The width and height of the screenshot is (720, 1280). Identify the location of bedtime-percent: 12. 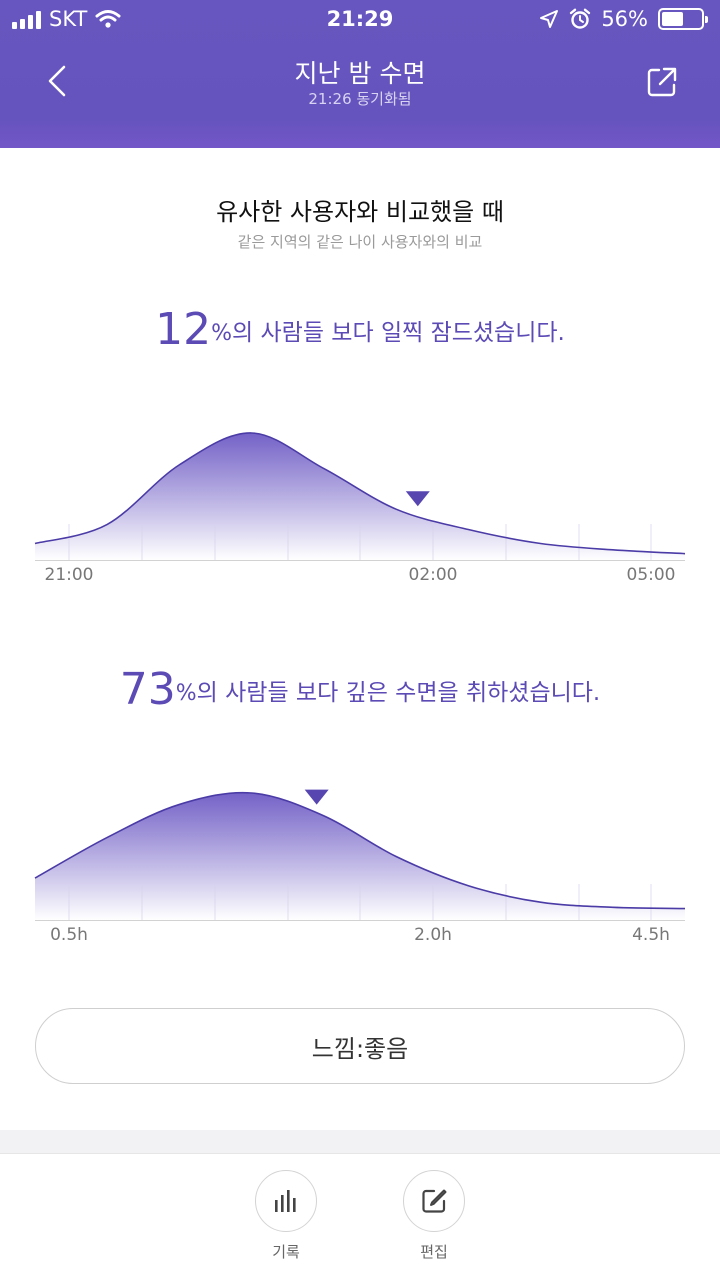
(183, 329).